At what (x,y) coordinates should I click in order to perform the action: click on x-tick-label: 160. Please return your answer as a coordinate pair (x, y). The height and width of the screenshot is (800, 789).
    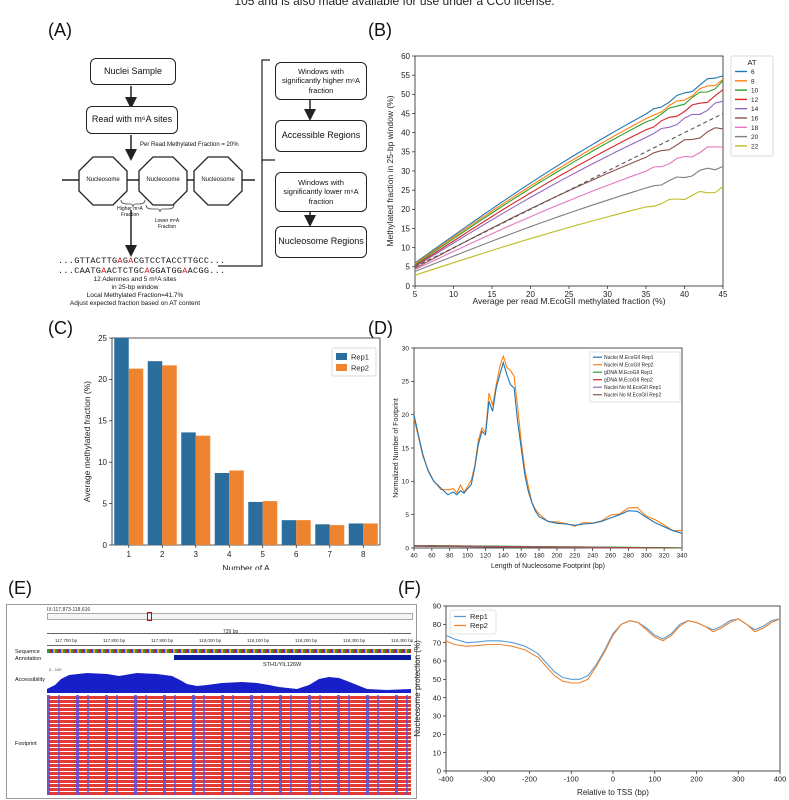
    Looking at the image, I should click on (521, 556).